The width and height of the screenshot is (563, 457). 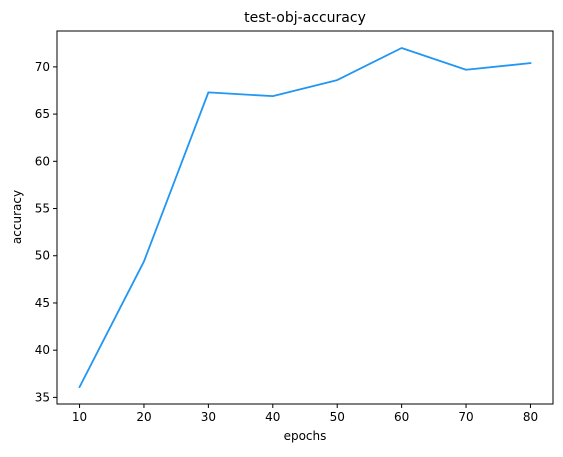 I want to click on y-tick-label: 65, so click(x=42, y=114).